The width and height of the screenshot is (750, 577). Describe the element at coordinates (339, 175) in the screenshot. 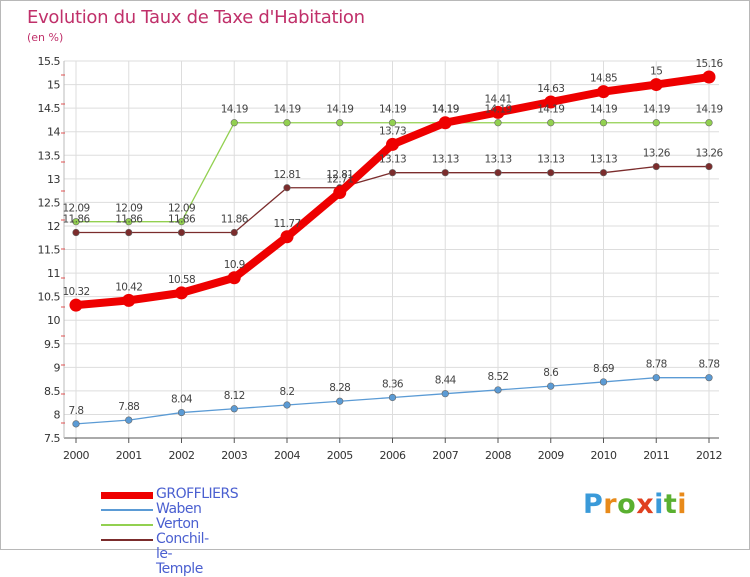

I see `data-label: 12.81` at that location.